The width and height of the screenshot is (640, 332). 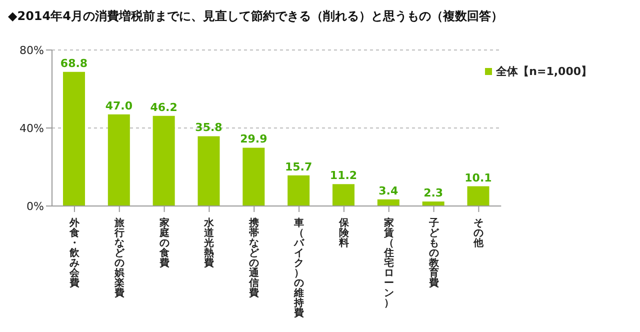 What do you see at coordinates (344, 233) in the screenshot?
I see `x-tick-label: 保険料` at bounding box center [344, 233].